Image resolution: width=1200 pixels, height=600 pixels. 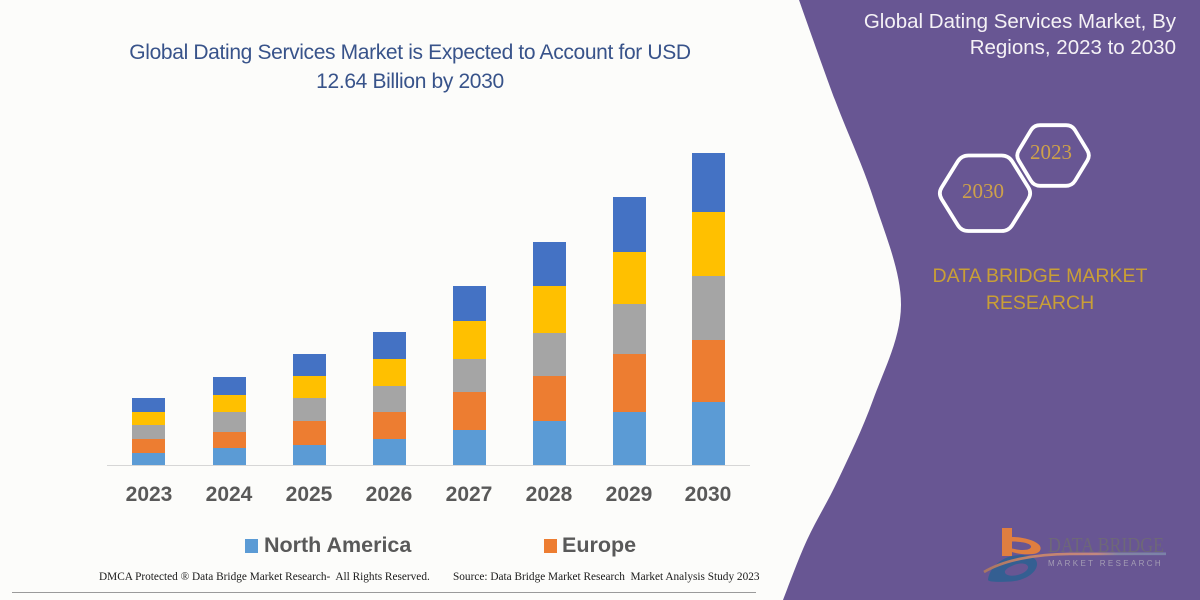 I want to click on svg-text: DATA BRIDGE, so click(x=1106, y=545).